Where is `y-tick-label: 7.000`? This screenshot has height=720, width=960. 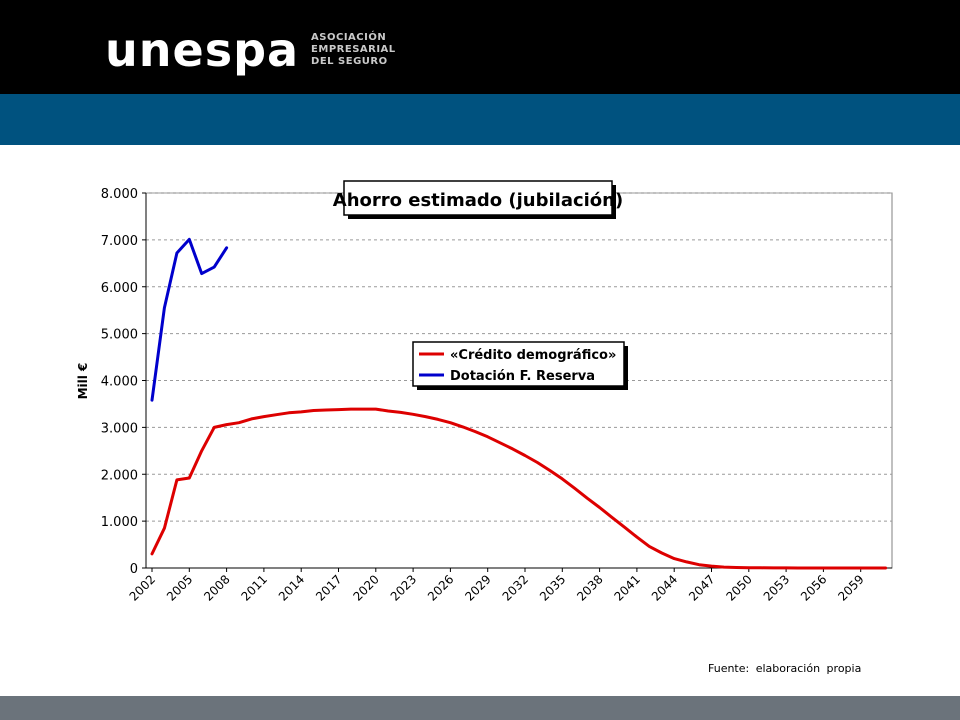
y-tick-label: 7.000 is located at coordinates (119, 241).